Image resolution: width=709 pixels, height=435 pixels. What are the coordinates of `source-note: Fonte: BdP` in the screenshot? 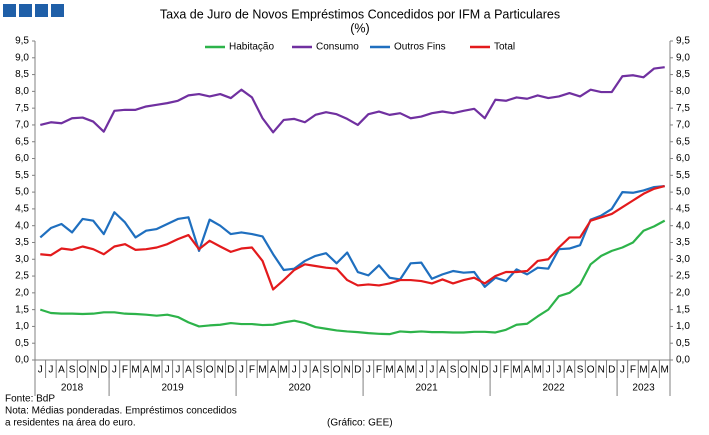 It's located at (30, 399).